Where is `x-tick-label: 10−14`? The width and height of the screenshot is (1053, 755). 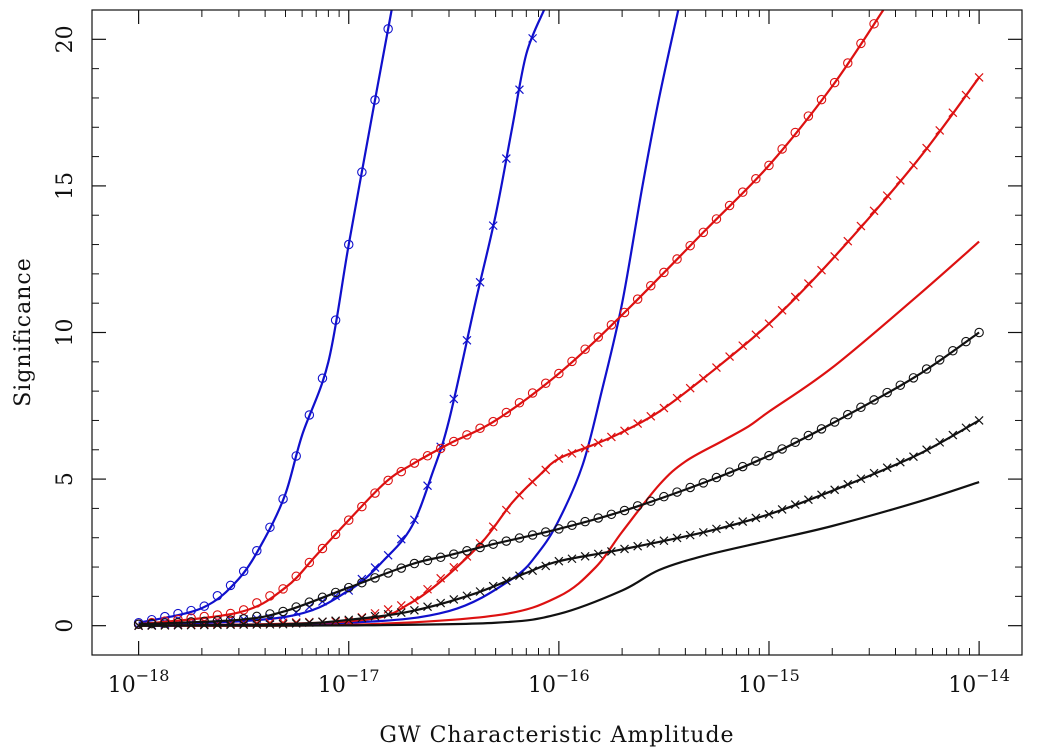
x-tick-label: 10−14 is located at coordinates (979, 682).